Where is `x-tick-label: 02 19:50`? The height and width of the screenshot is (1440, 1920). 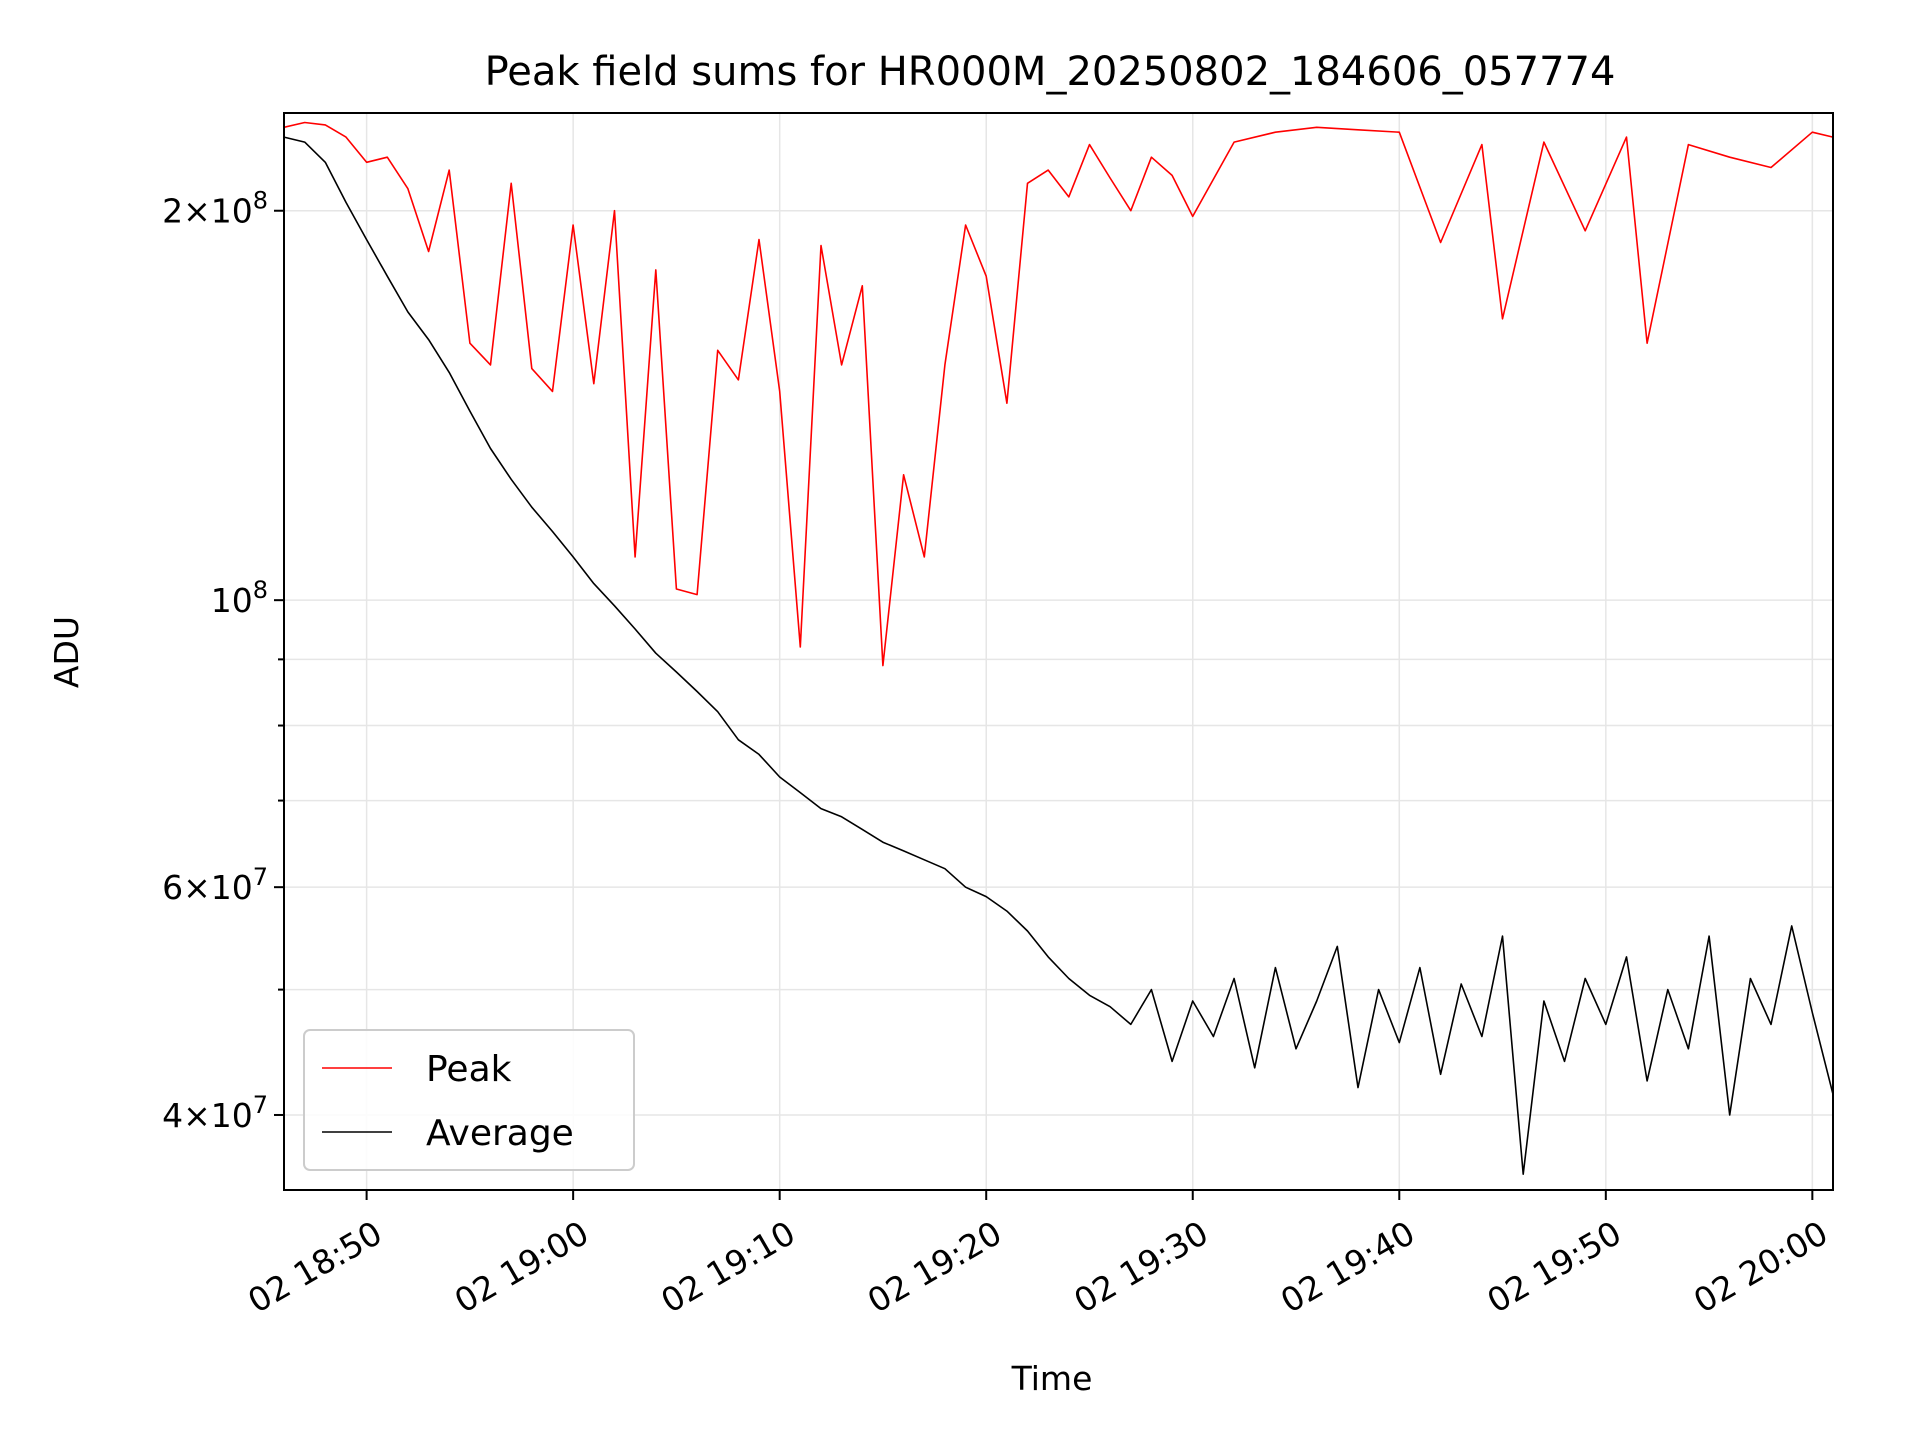 x-tick-label: 02 19:50 is located at coordinates (1553, 1267).